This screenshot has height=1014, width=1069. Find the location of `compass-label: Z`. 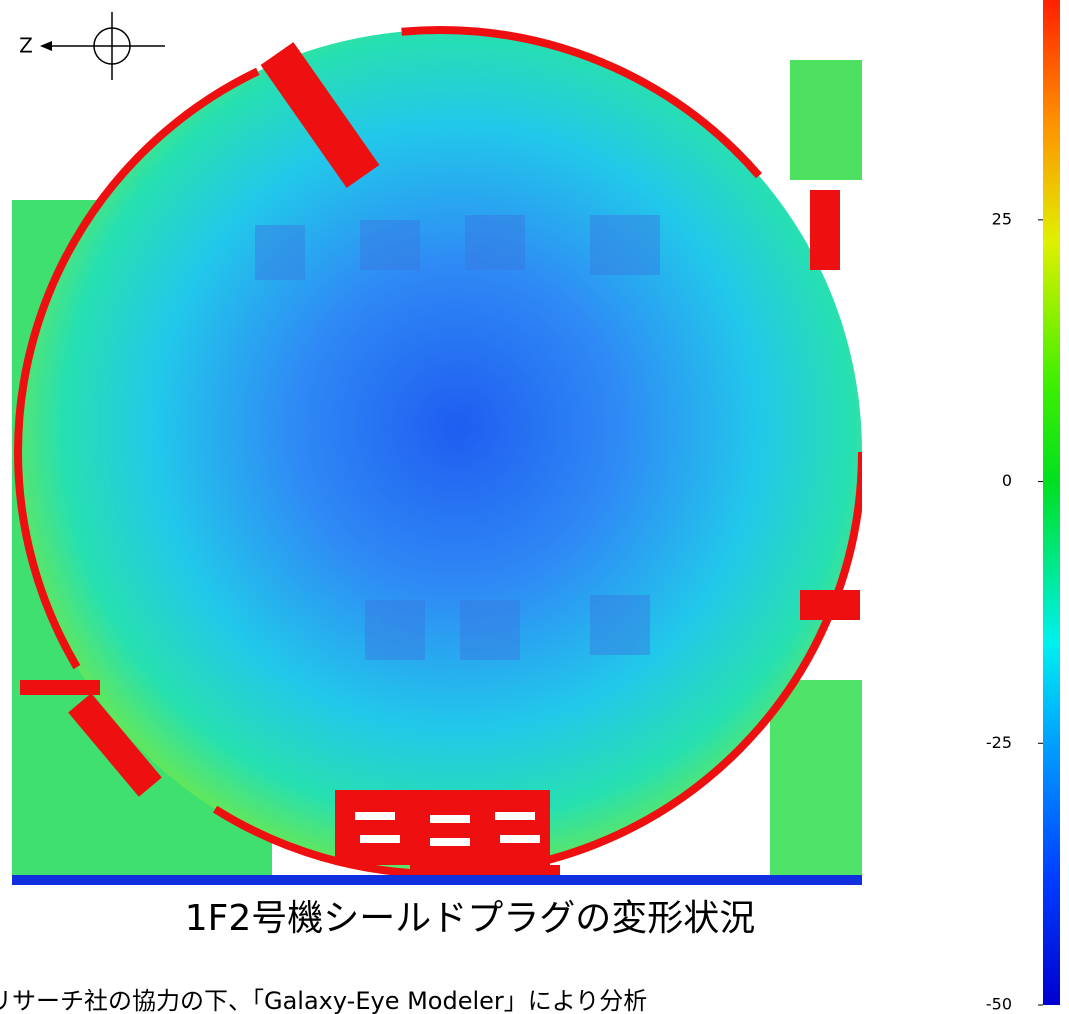

compass-label: Z is located at coordinates (26, 46).